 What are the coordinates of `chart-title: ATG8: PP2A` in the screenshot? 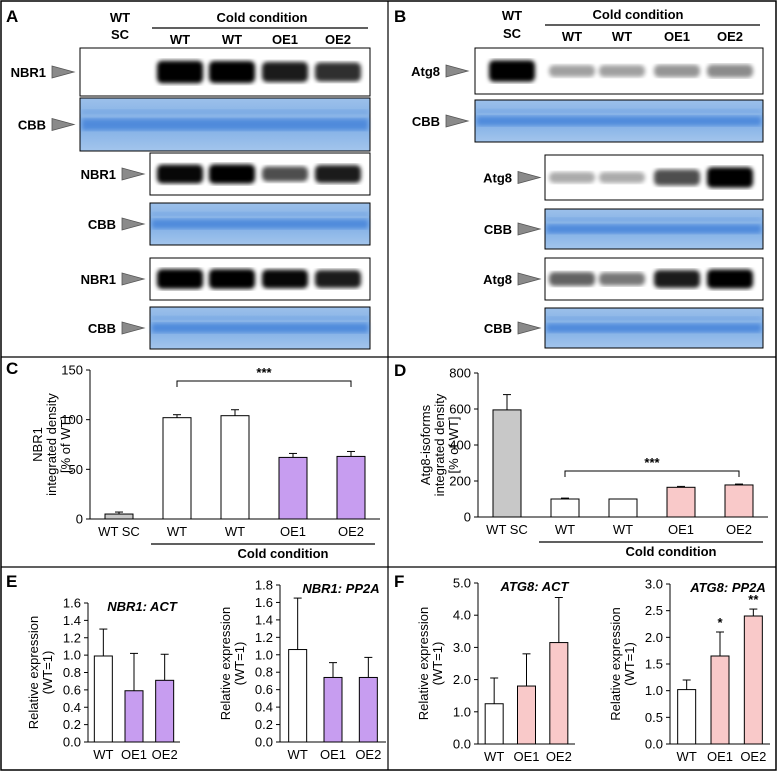 It's located at (727, 587).